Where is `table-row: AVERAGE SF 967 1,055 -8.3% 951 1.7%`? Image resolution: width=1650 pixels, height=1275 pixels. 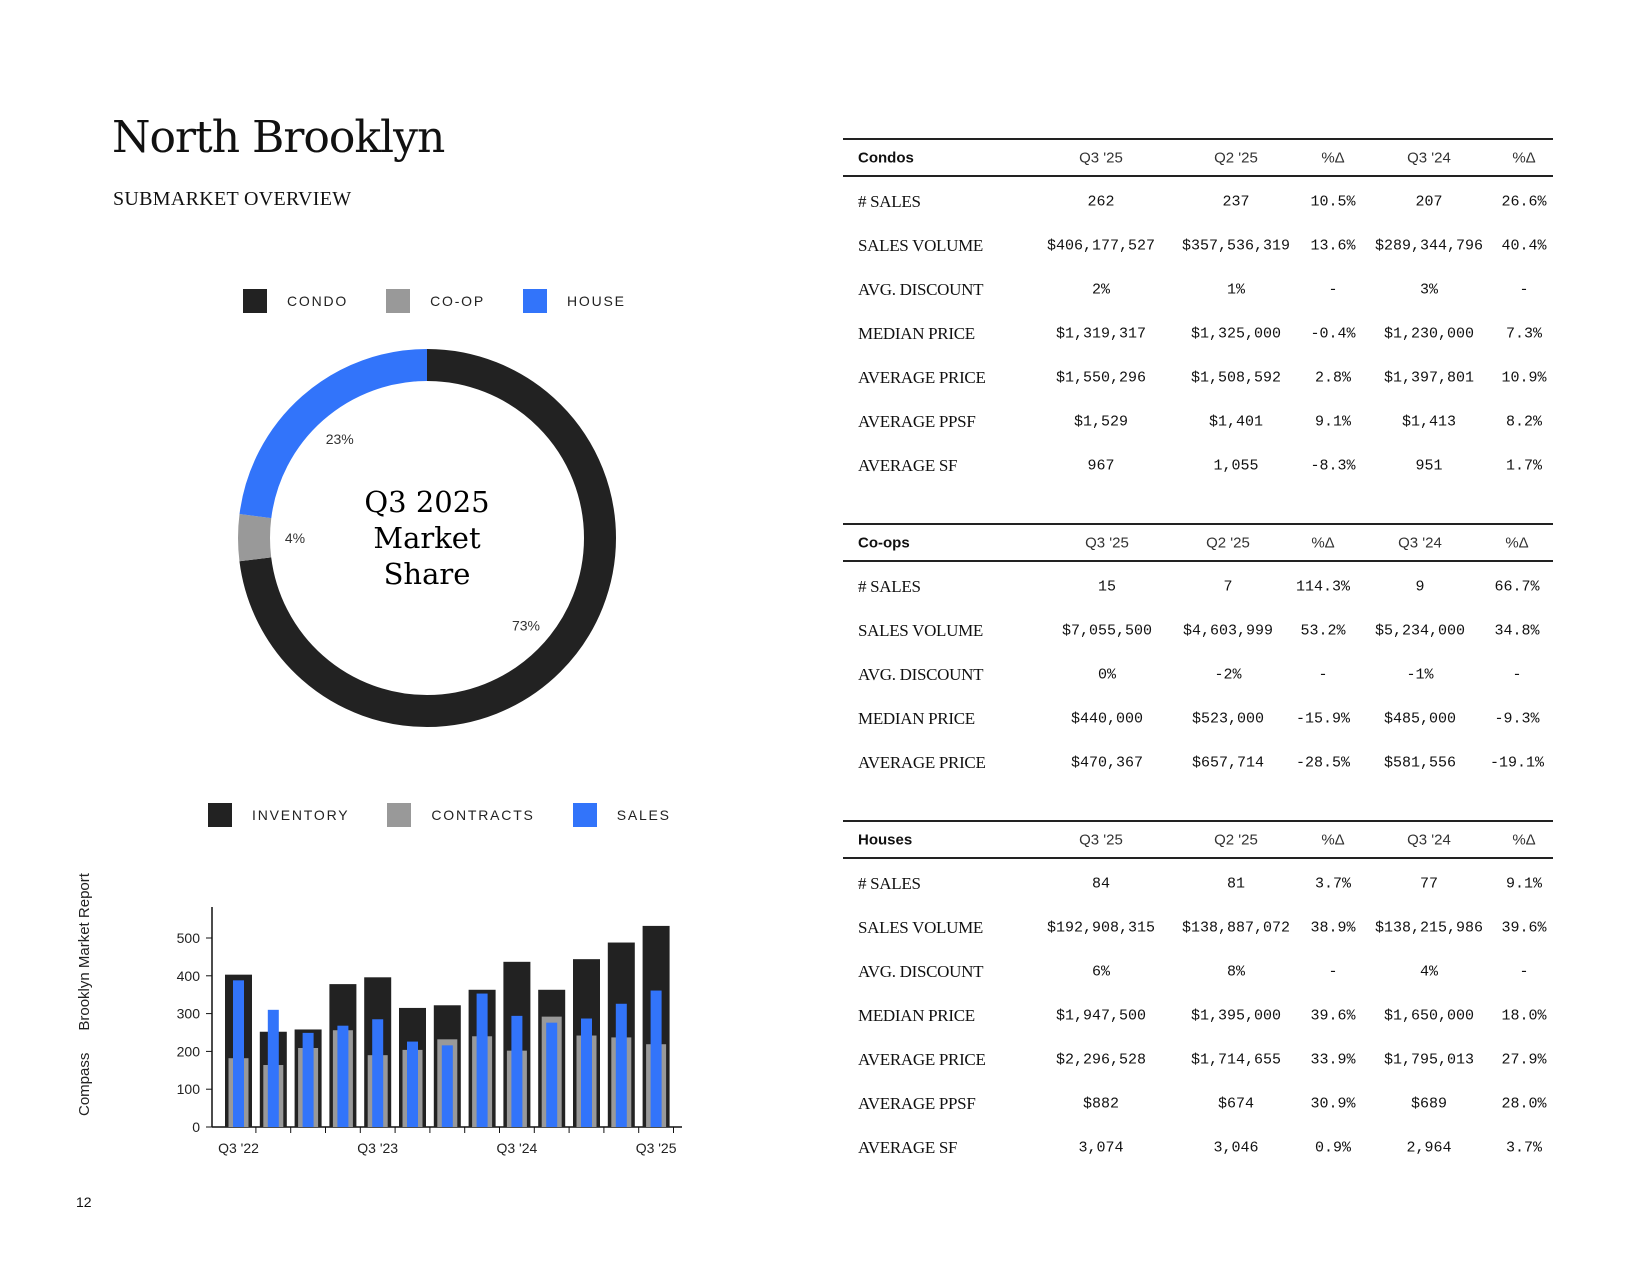 table-row: AVERAGE SF 967 1,055 -8.3% 951 1.7% is located at coordinates (1198, 466).